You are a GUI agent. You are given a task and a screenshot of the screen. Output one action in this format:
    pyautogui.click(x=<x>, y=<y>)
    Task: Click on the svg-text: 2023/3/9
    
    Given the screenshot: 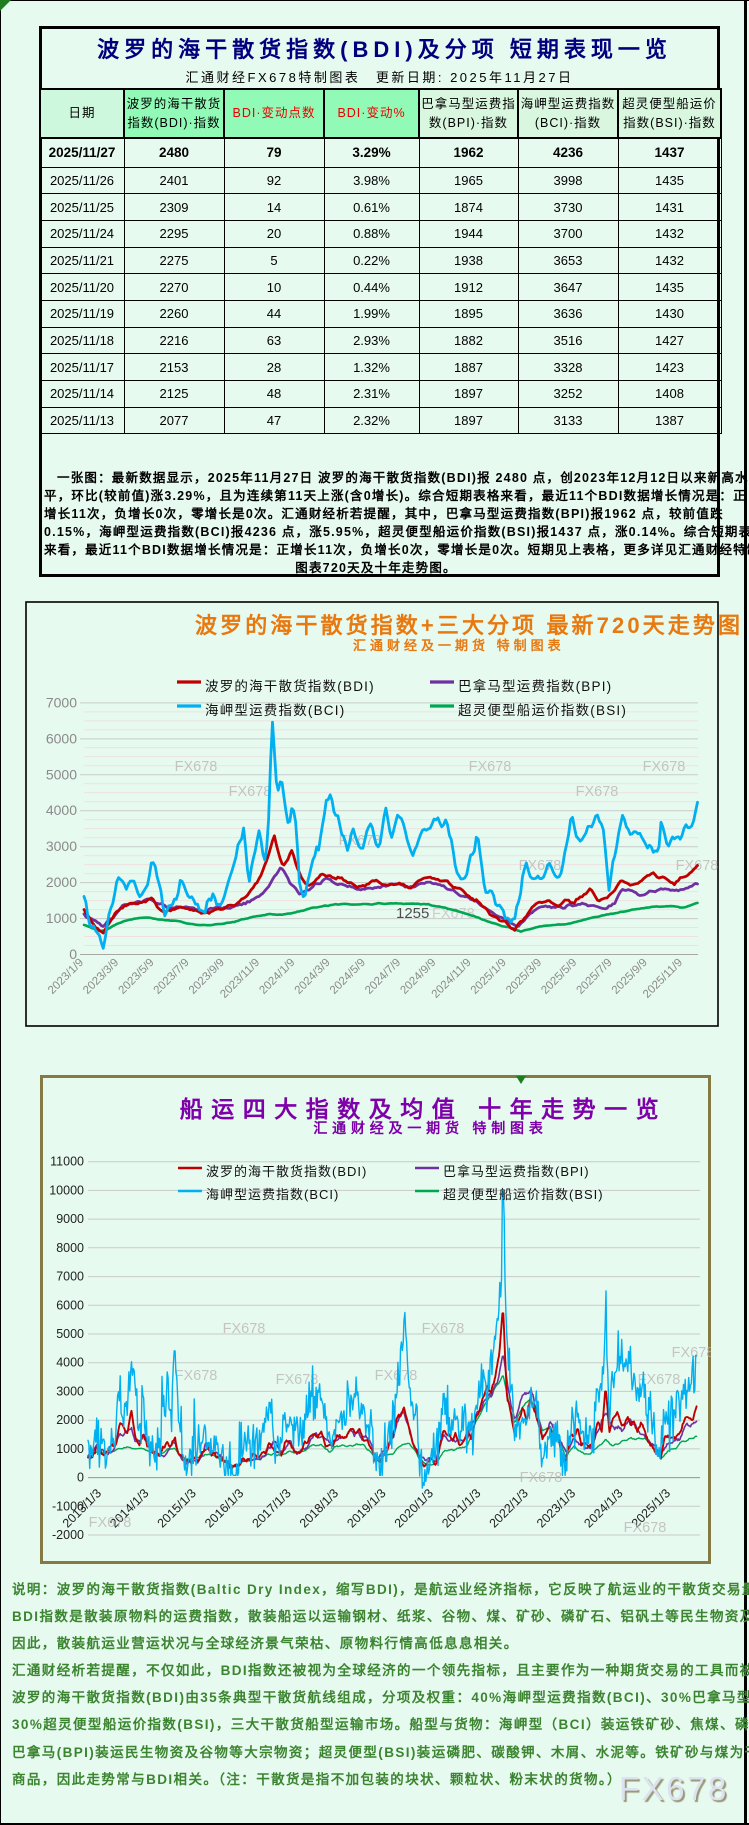 What is the action you would take?
    pyautogui.click(x=101, y=977)
    